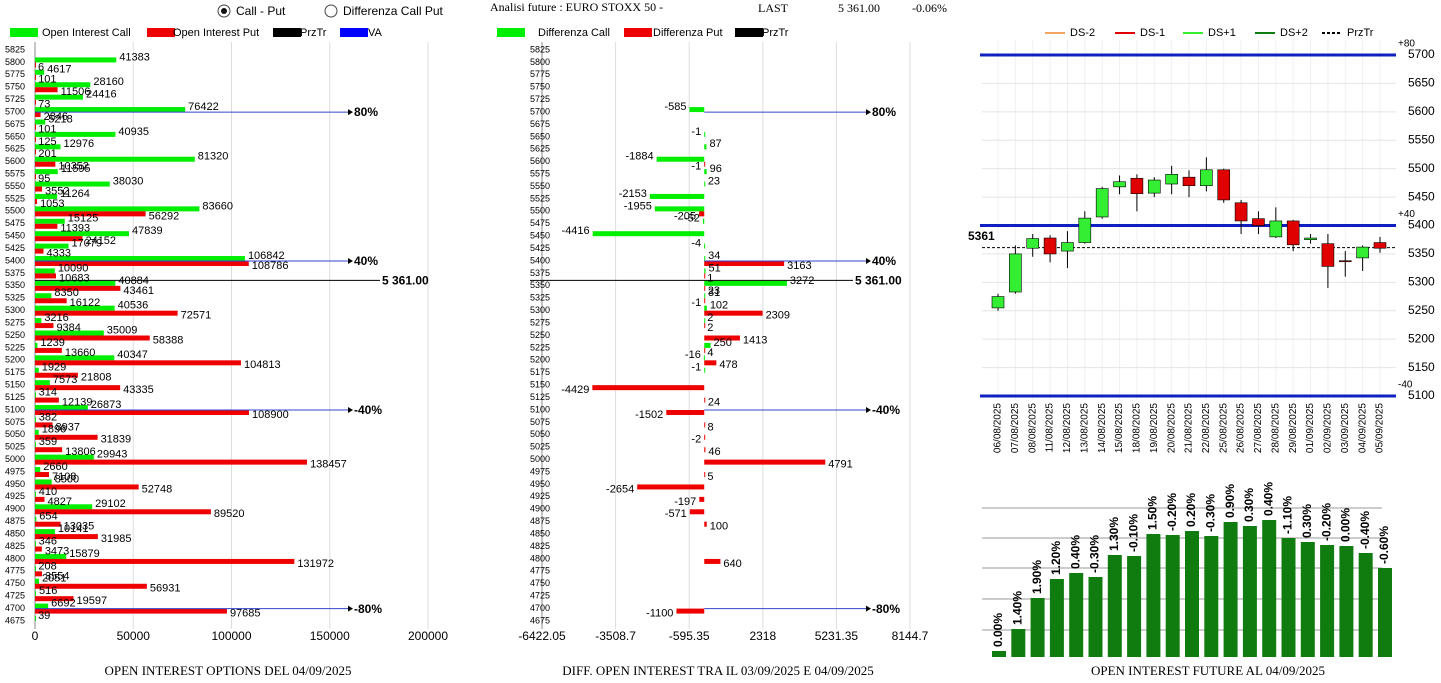 The image size is (1441, 683). Describe the element at coordinates (55, 467) in the screenshot. I see `value-label: 2660` at that location.